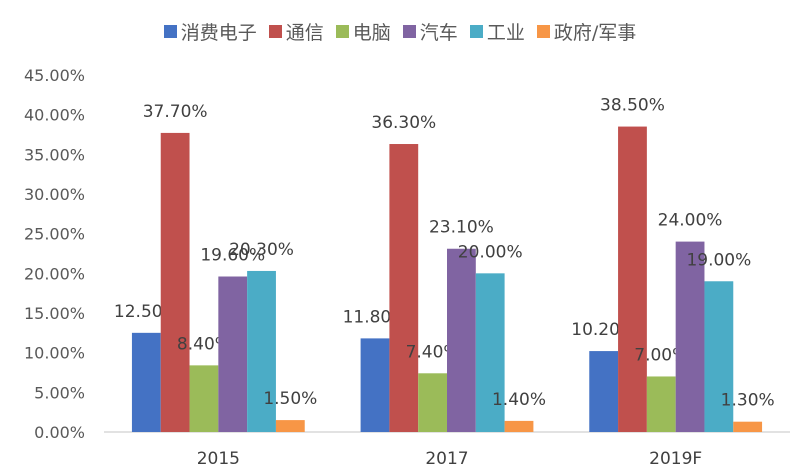  What do you see at coordinates (461, 228) in the screenshot?
I see `data-label: 23.10%` at bounding box center [461, 228].